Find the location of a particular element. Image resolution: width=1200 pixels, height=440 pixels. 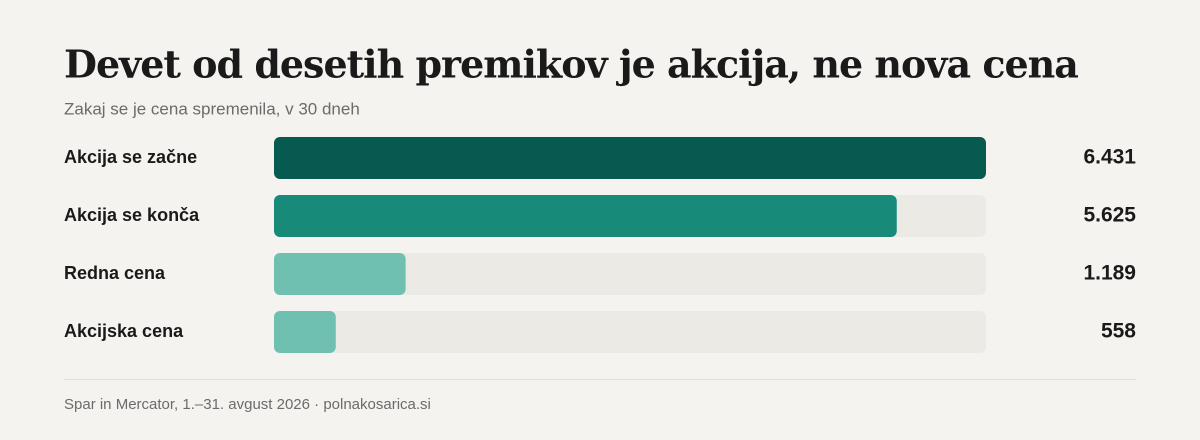

value-label: 558 is located at coordinates (1118, 331).